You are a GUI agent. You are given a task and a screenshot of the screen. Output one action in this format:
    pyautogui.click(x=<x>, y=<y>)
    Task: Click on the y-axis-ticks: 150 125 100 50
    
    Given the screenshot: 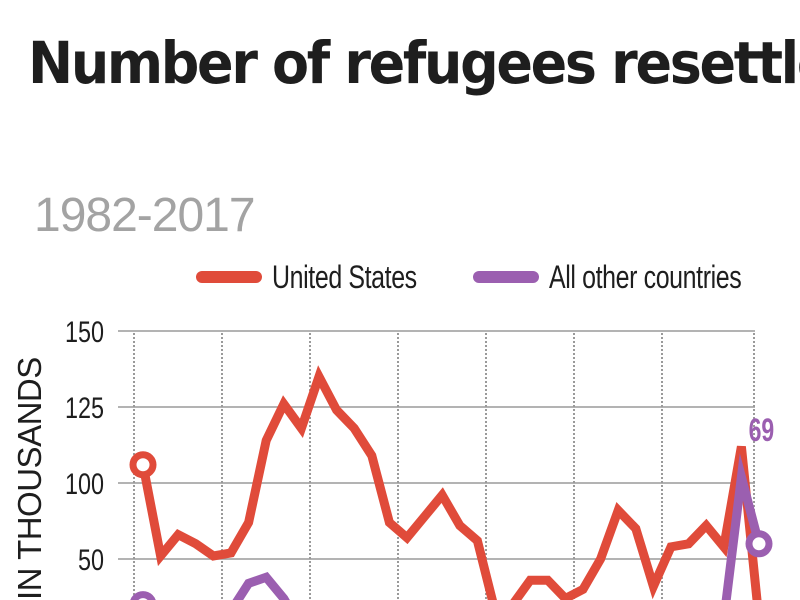 What is the action you would take?
    pyautogui.click(x=84, y=445)
    